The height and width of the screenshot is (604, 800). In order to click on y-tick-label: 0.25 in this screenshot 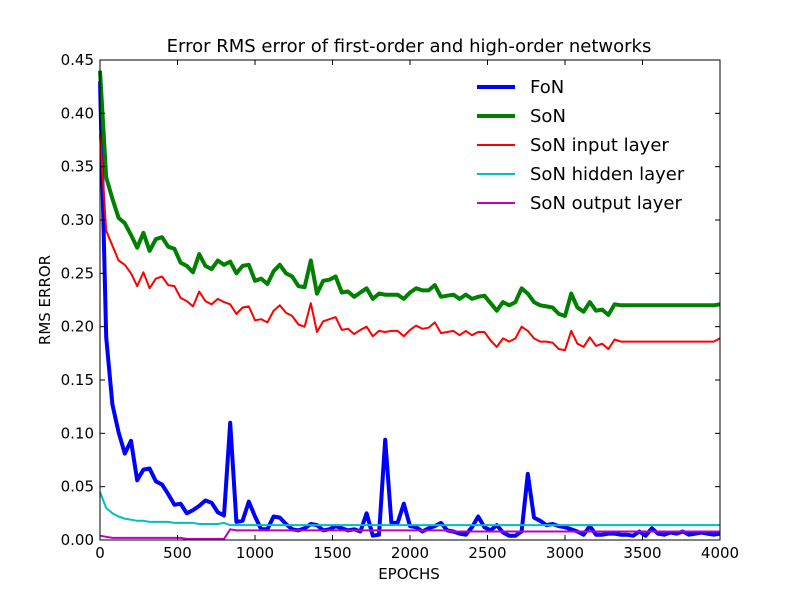, I will do `click(77, 273)`.